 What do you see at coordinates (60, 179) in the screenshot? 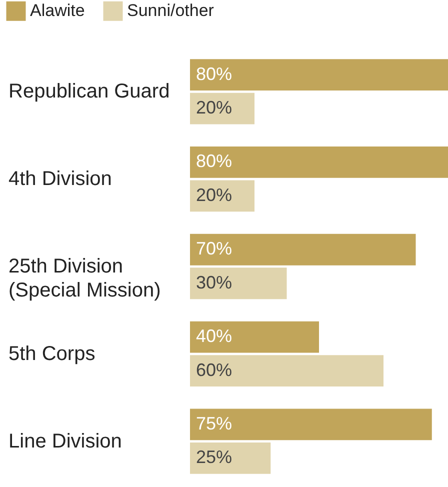
I see `y-tick-label: 4th Division` at bounding box center [60, 179].